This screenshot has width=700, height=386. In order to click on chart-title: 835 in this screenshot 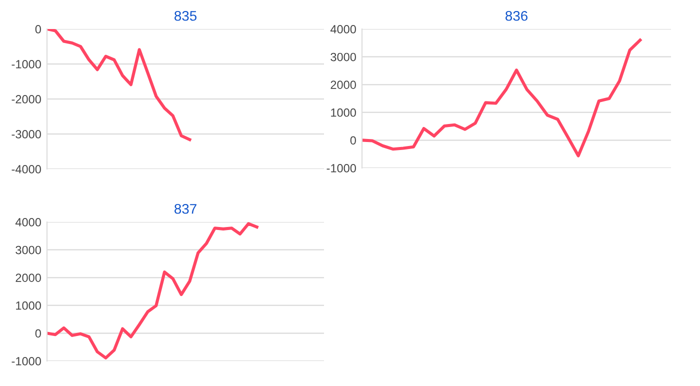, I will do `click(185, 15)`.